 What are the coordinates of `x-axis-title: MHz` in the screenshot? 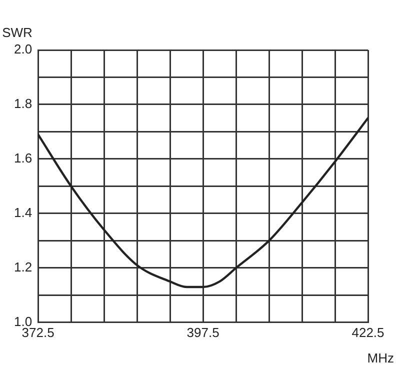 It's located at (380, 358).